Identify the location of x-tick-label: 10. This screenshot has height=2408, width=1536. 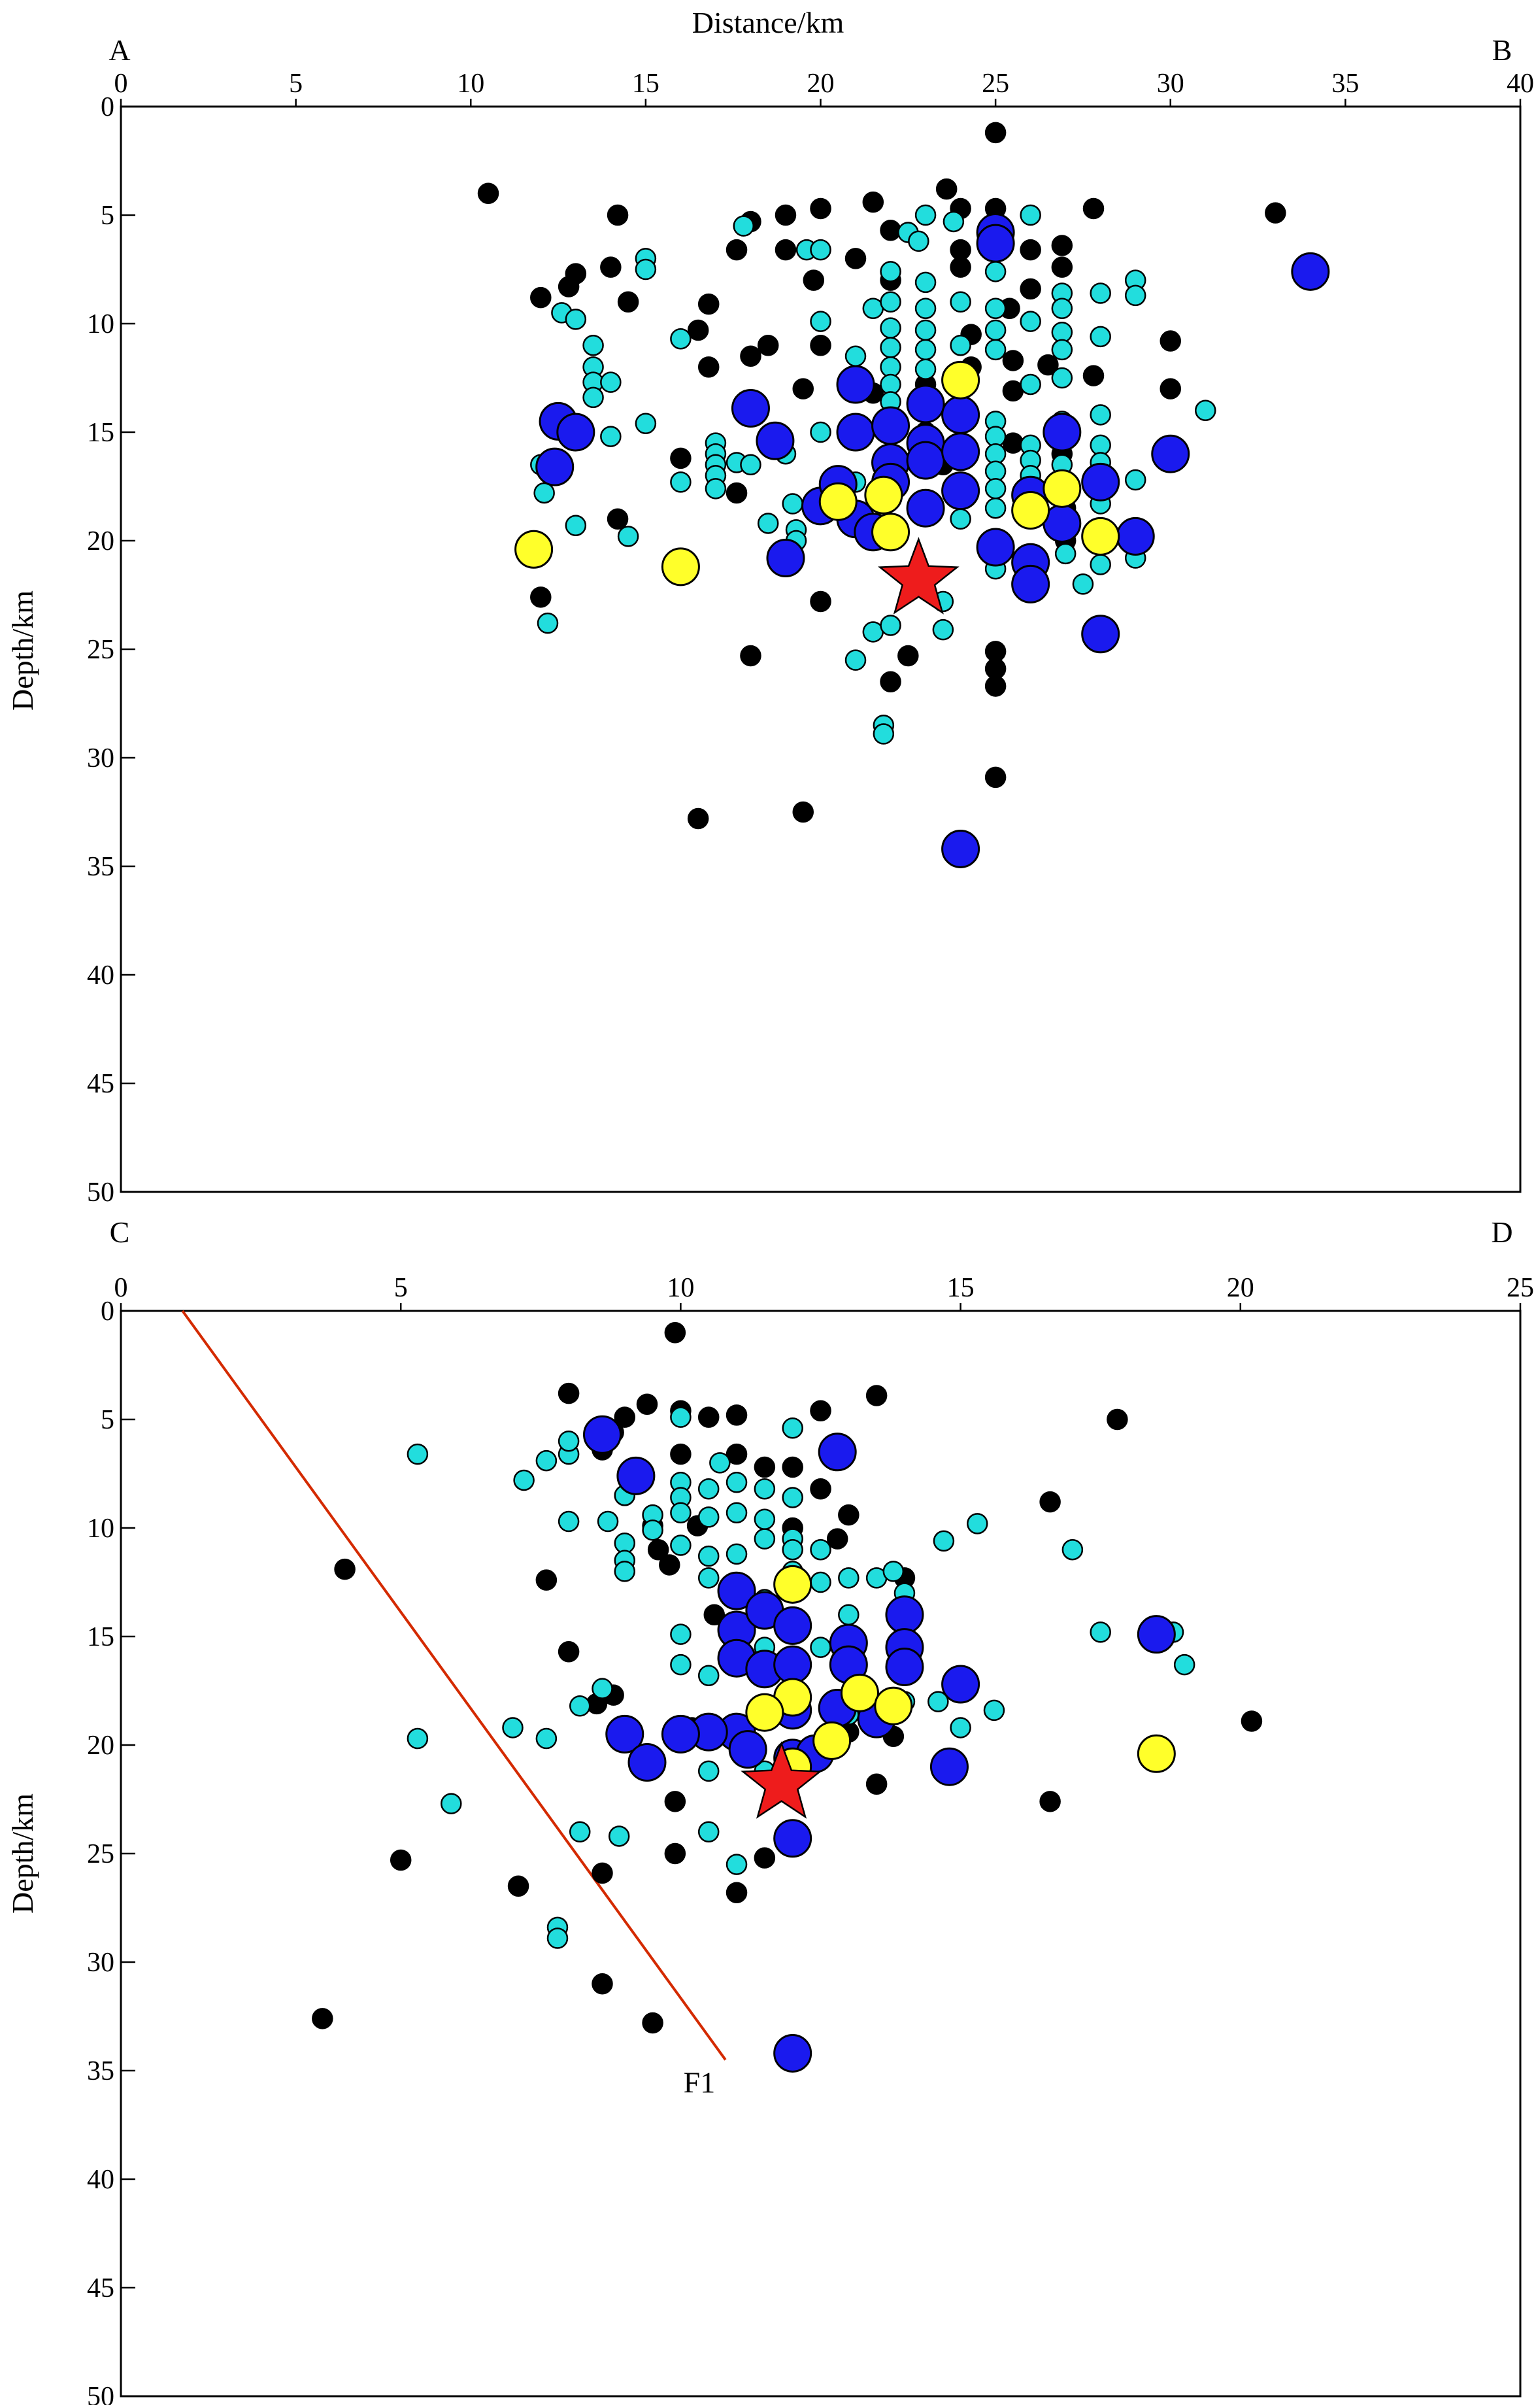
(680, 1288).